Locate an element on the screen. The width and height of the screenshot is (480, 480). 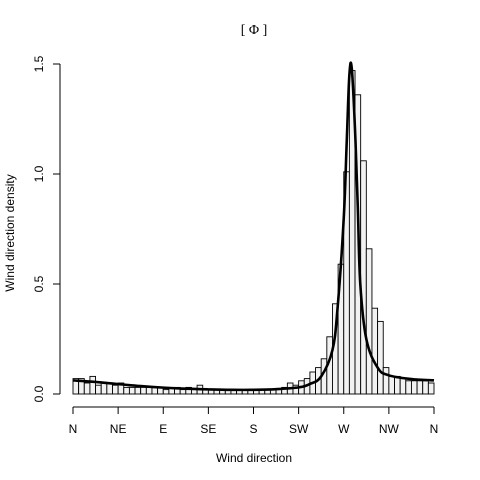
x-tick-label: NE is located at coordinates (118, 429).